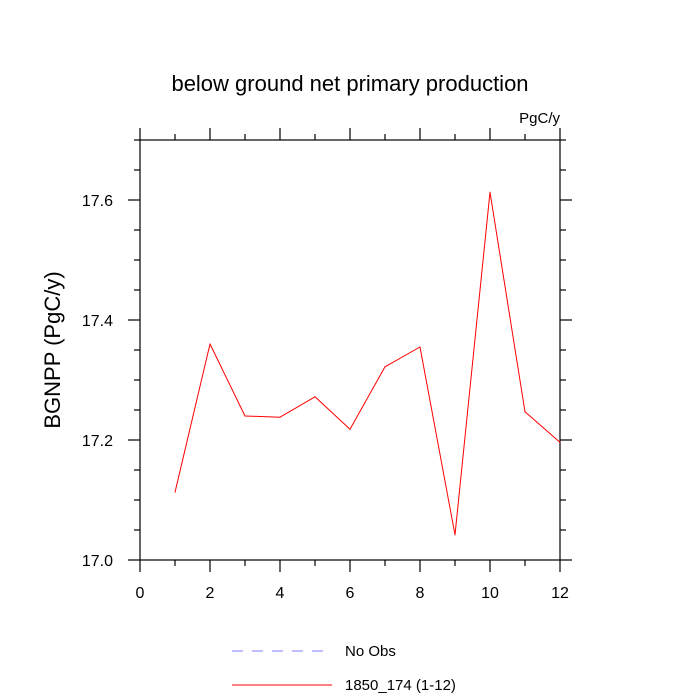  Describe the element at coordinates (490, 593) in the screenshot. I see `x-tick-label: 10` at that location.